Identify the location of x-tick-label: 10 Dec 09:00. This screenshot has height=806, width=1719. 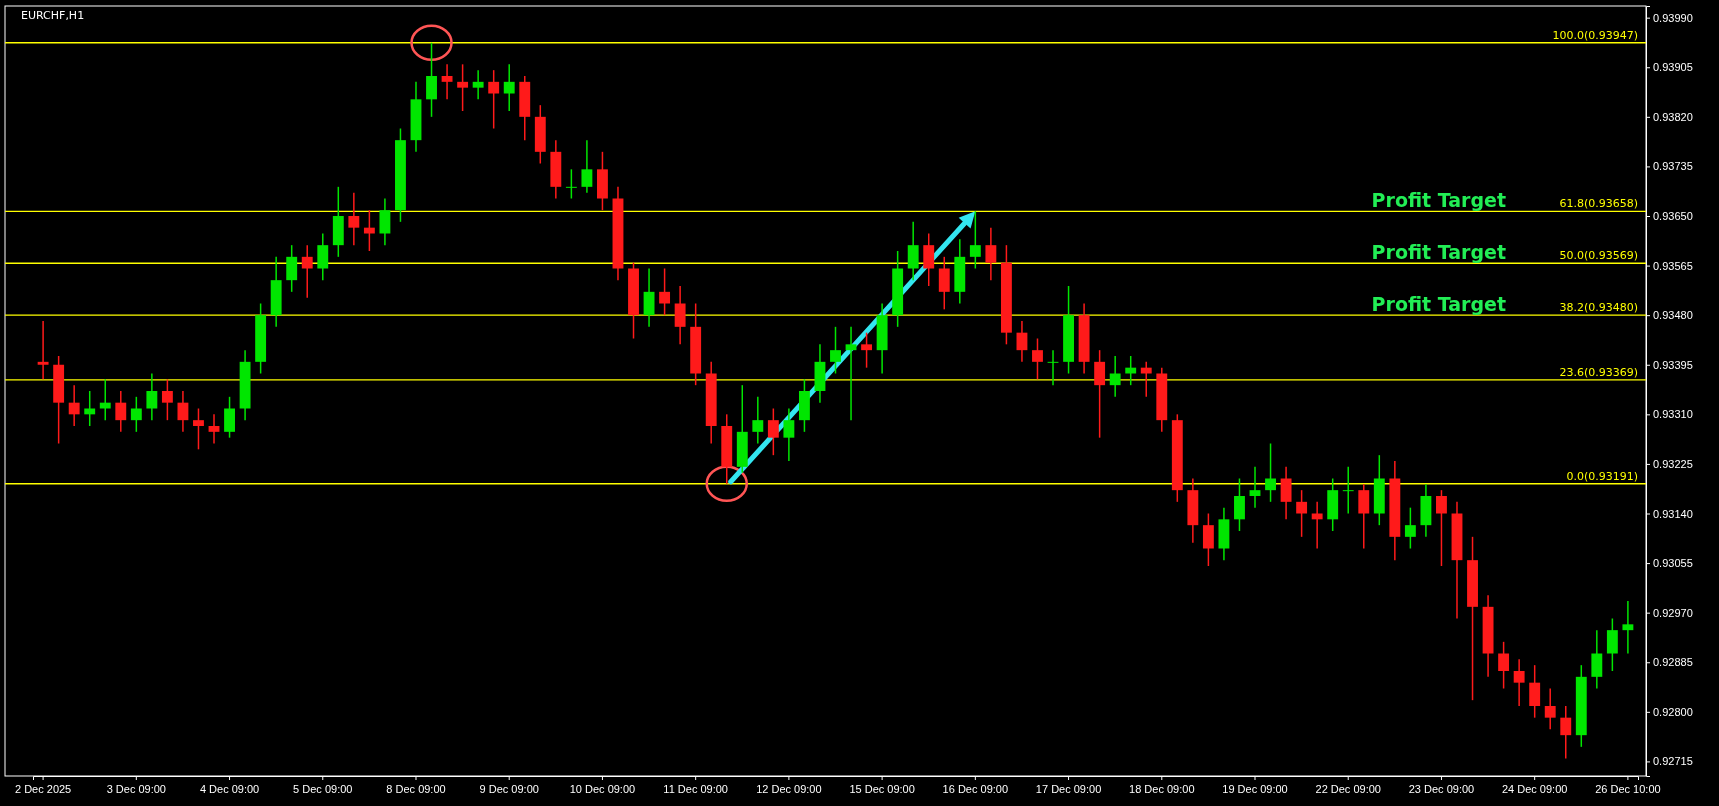
(602, 788).